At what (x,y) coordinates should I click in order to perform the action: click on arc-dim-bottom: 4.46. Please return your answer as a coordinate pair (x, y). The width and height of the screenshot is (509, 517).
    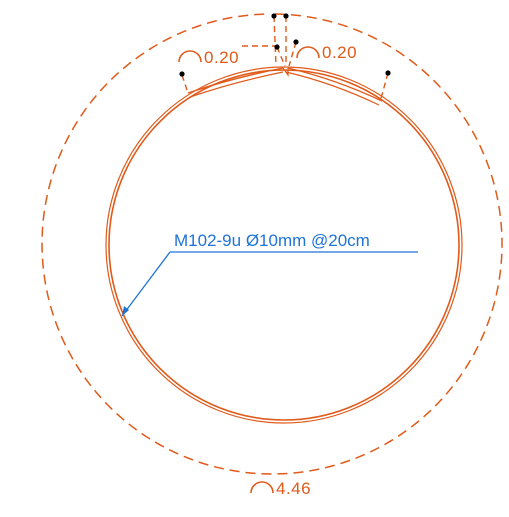
    Looking at the image, I should click on (293, 488).